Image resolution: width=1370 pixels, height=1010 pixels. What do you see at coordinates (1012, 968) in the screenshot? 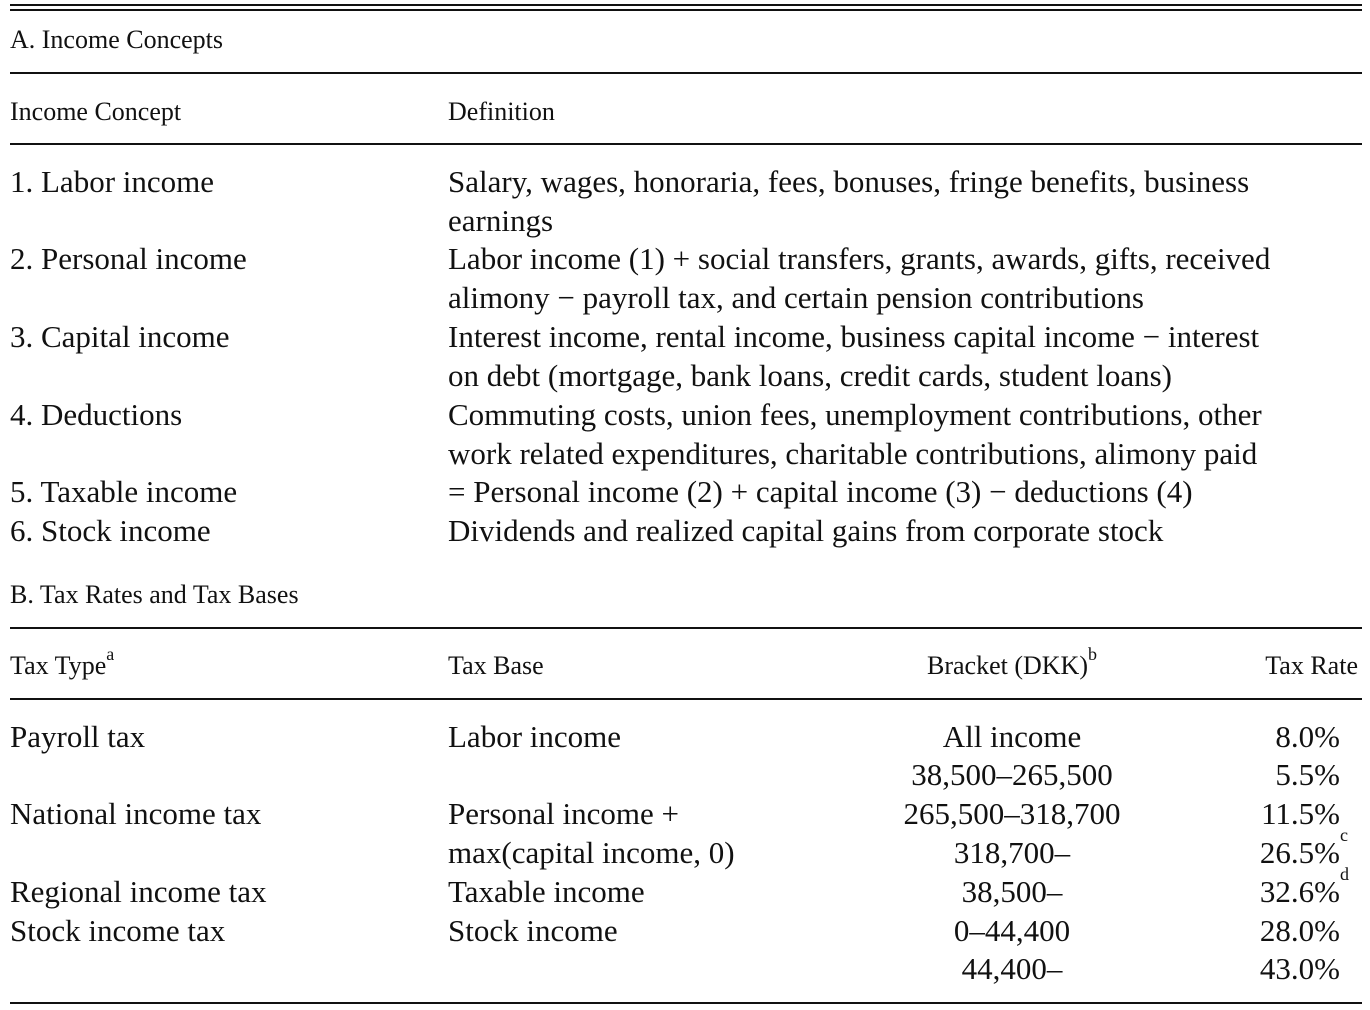
I see `tax-bracket: 44,400–` at bounding box center [1012, 968].